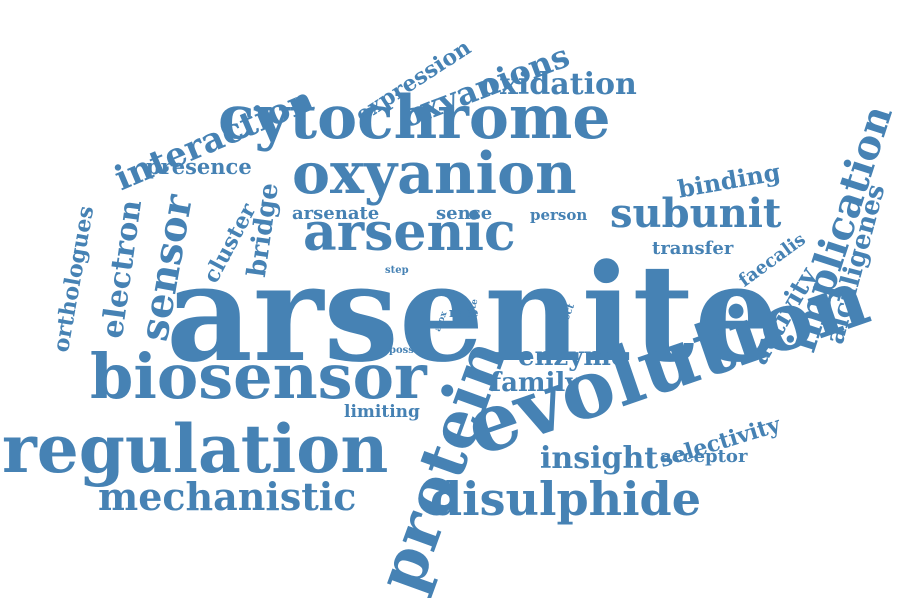  I want to click on word-oxidation: oxidation, so click(558, 84).